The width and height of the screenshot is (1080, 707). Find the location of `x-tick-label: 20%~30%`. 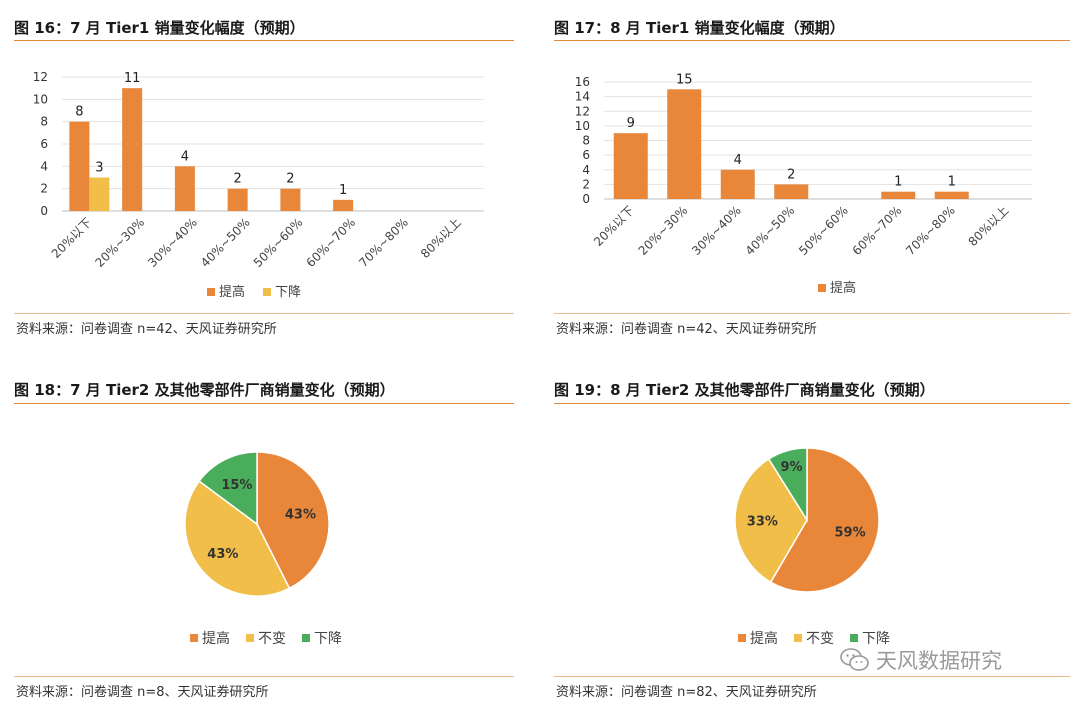

x-tick-label: 20%~30% is located at coordinates (120, 242).